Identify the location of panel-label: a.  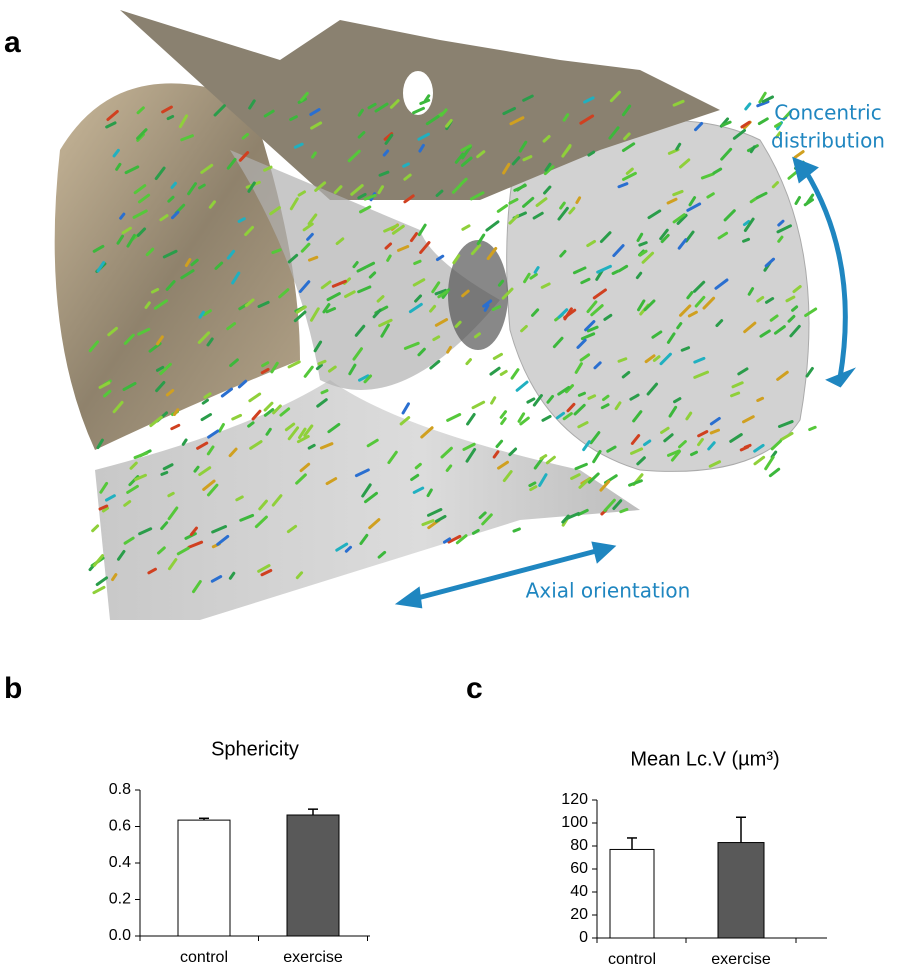
(12, 42).